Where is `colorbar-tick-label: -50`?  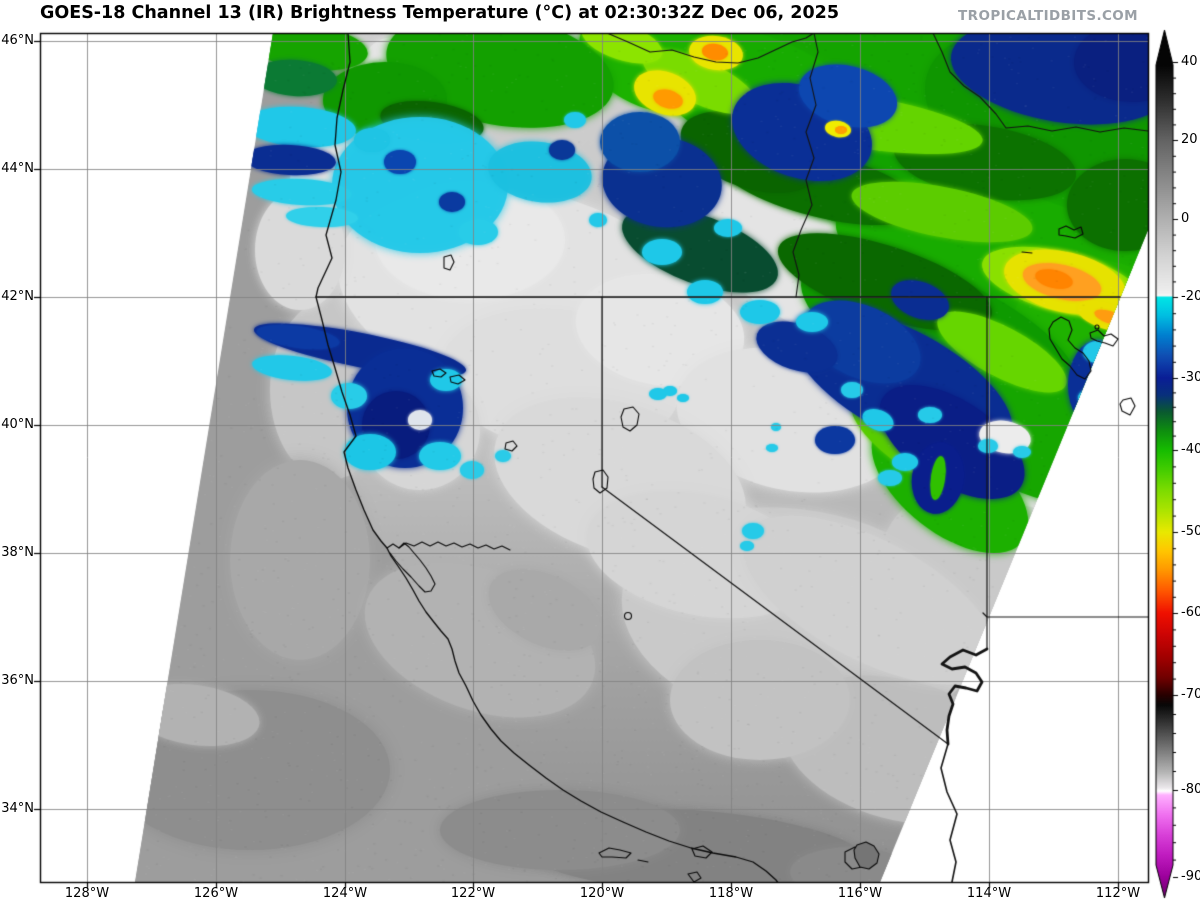 colorbar-tick-label: -50 is located at coordinates (1190, 531).